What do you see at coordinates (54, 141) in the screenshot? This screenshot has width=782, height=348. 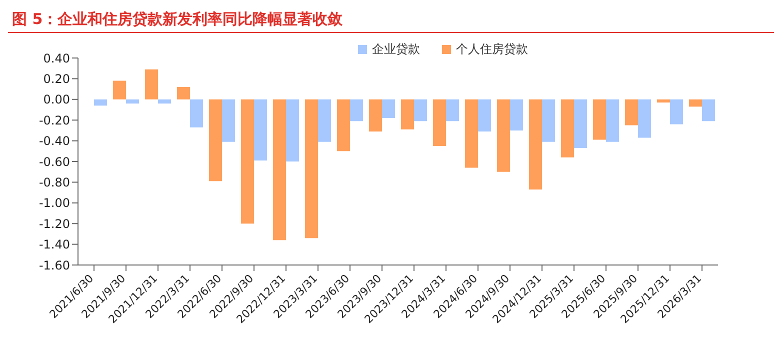 I see `y-tick-label: -0.40` at bounding box center [54, 141].